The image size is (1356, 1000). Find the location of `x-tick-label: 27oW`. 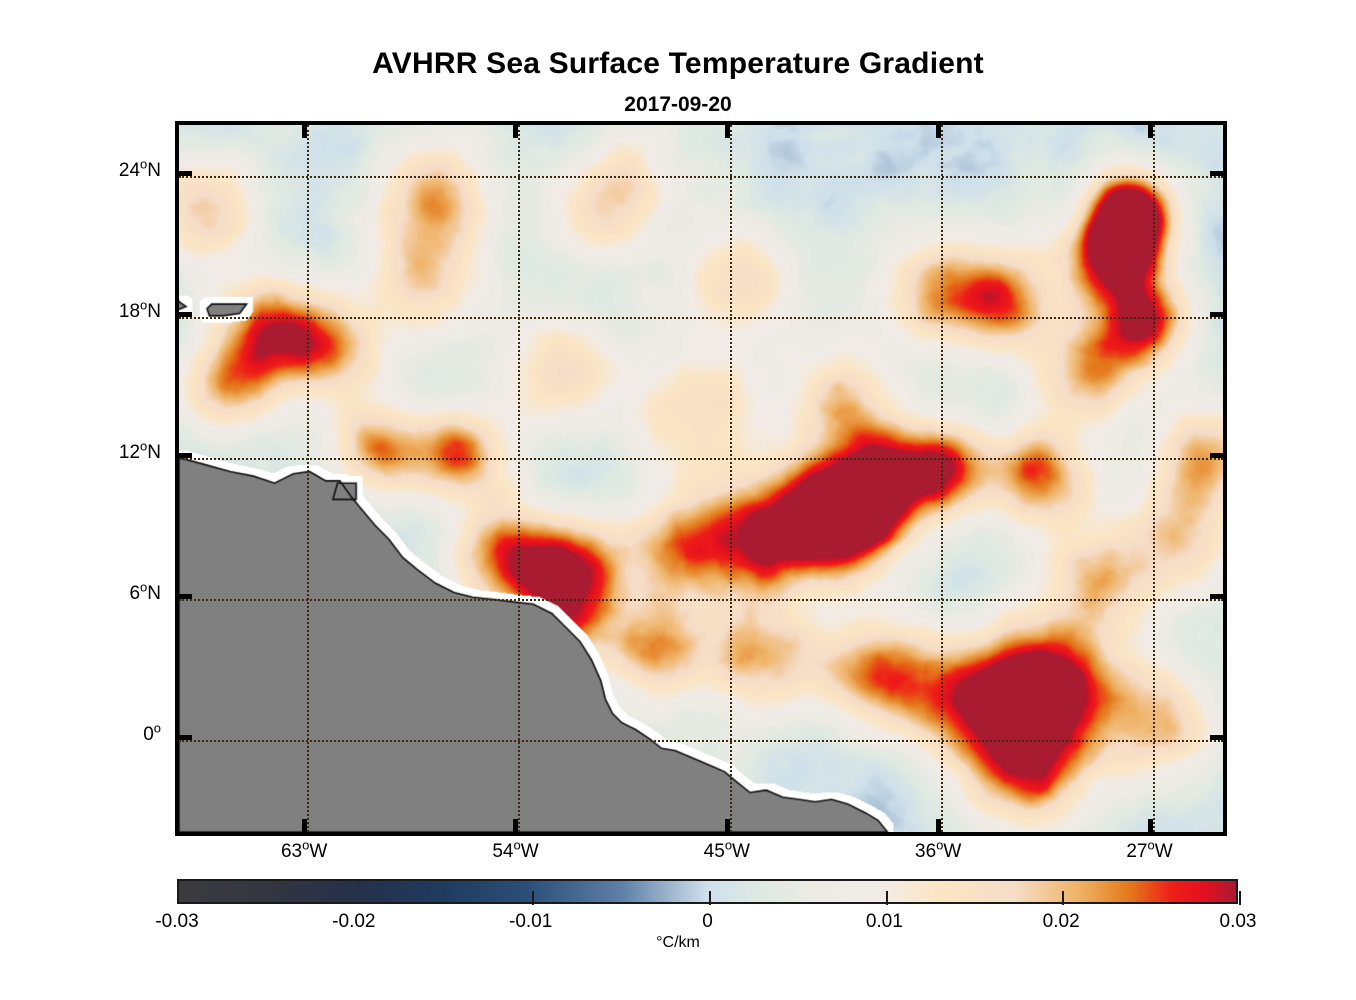

x-tick-label: 27oW is located at coordinates (1149, 849).